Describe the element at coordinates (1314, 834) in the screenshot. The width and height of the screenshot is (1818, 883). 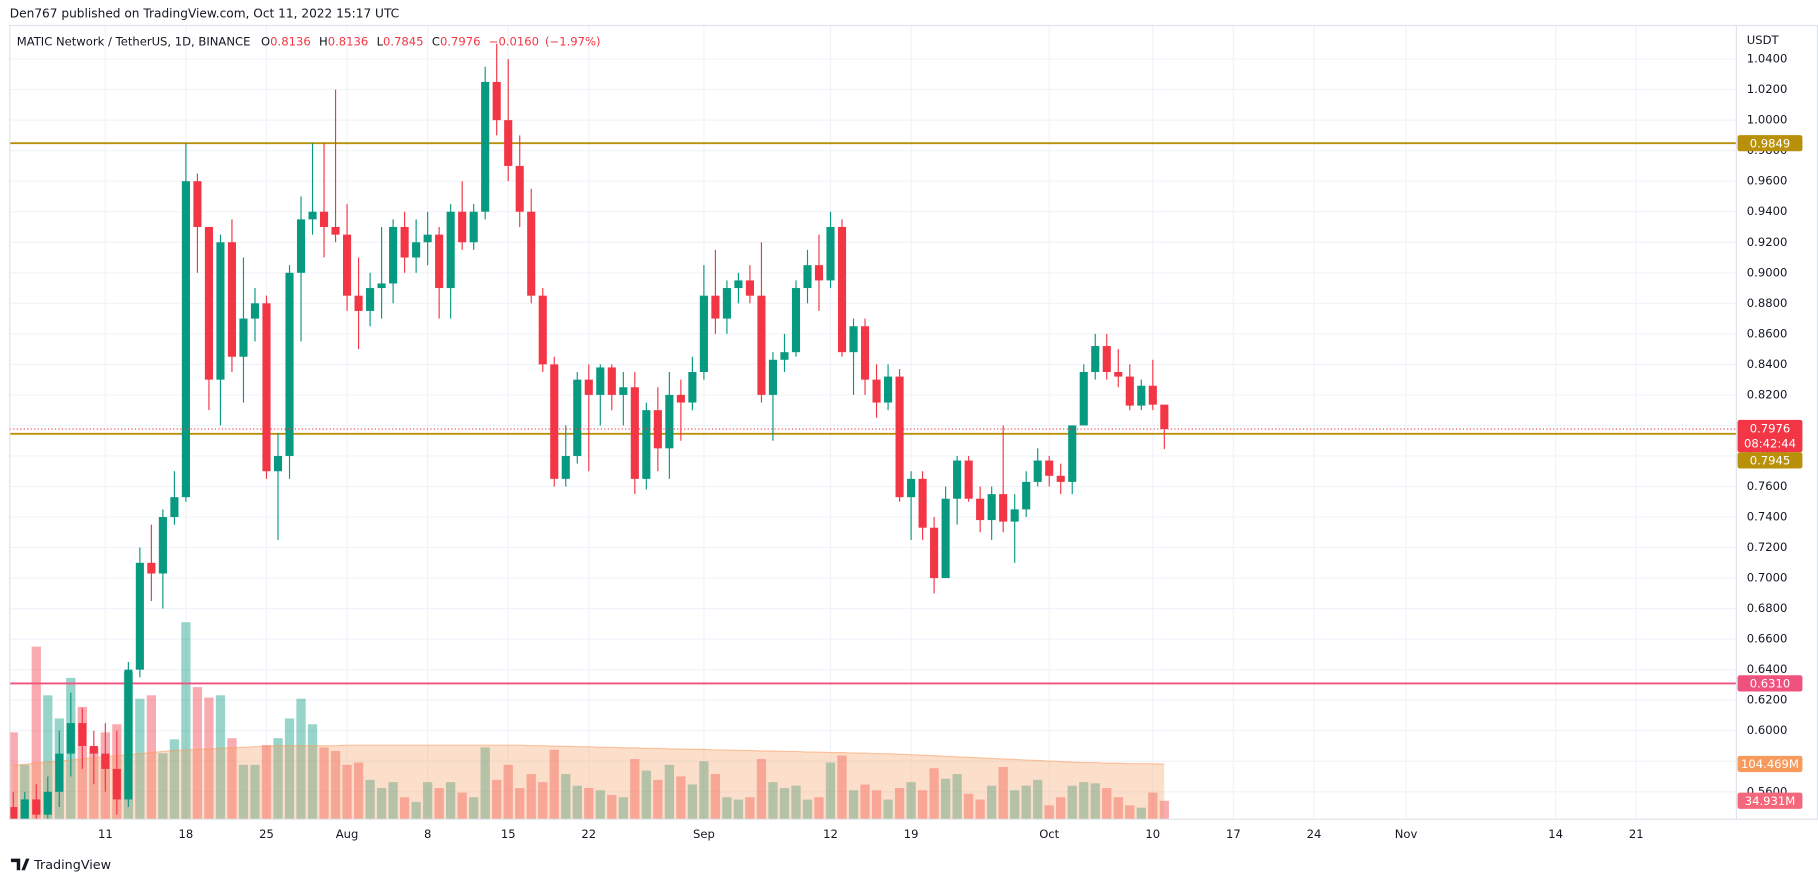
I see `x-tick-label: 24` at that location.